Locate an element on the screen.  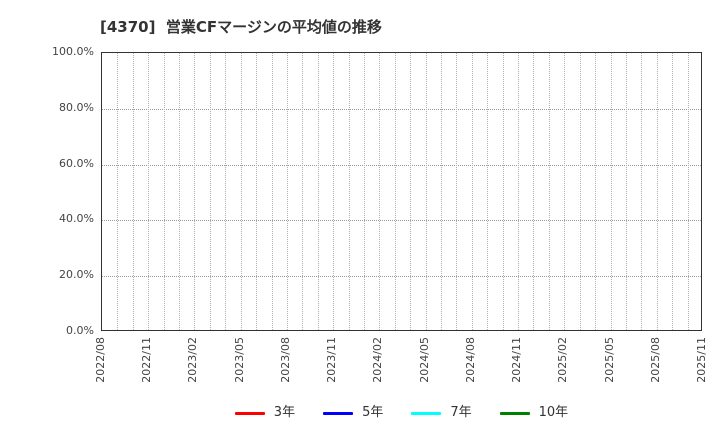
x-tick-label: 2023/11 is located at coordinates (332, 360).